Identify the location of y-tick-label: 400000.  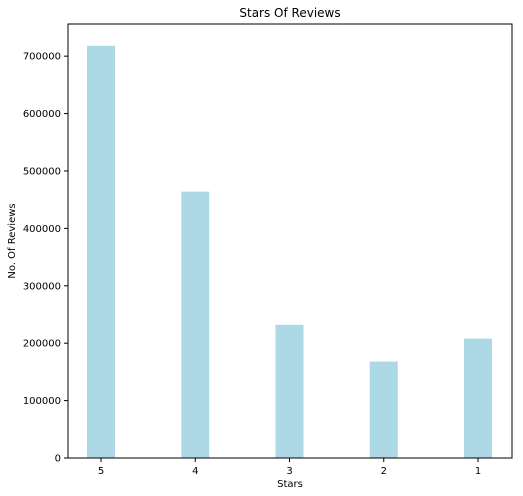
(42, 229).